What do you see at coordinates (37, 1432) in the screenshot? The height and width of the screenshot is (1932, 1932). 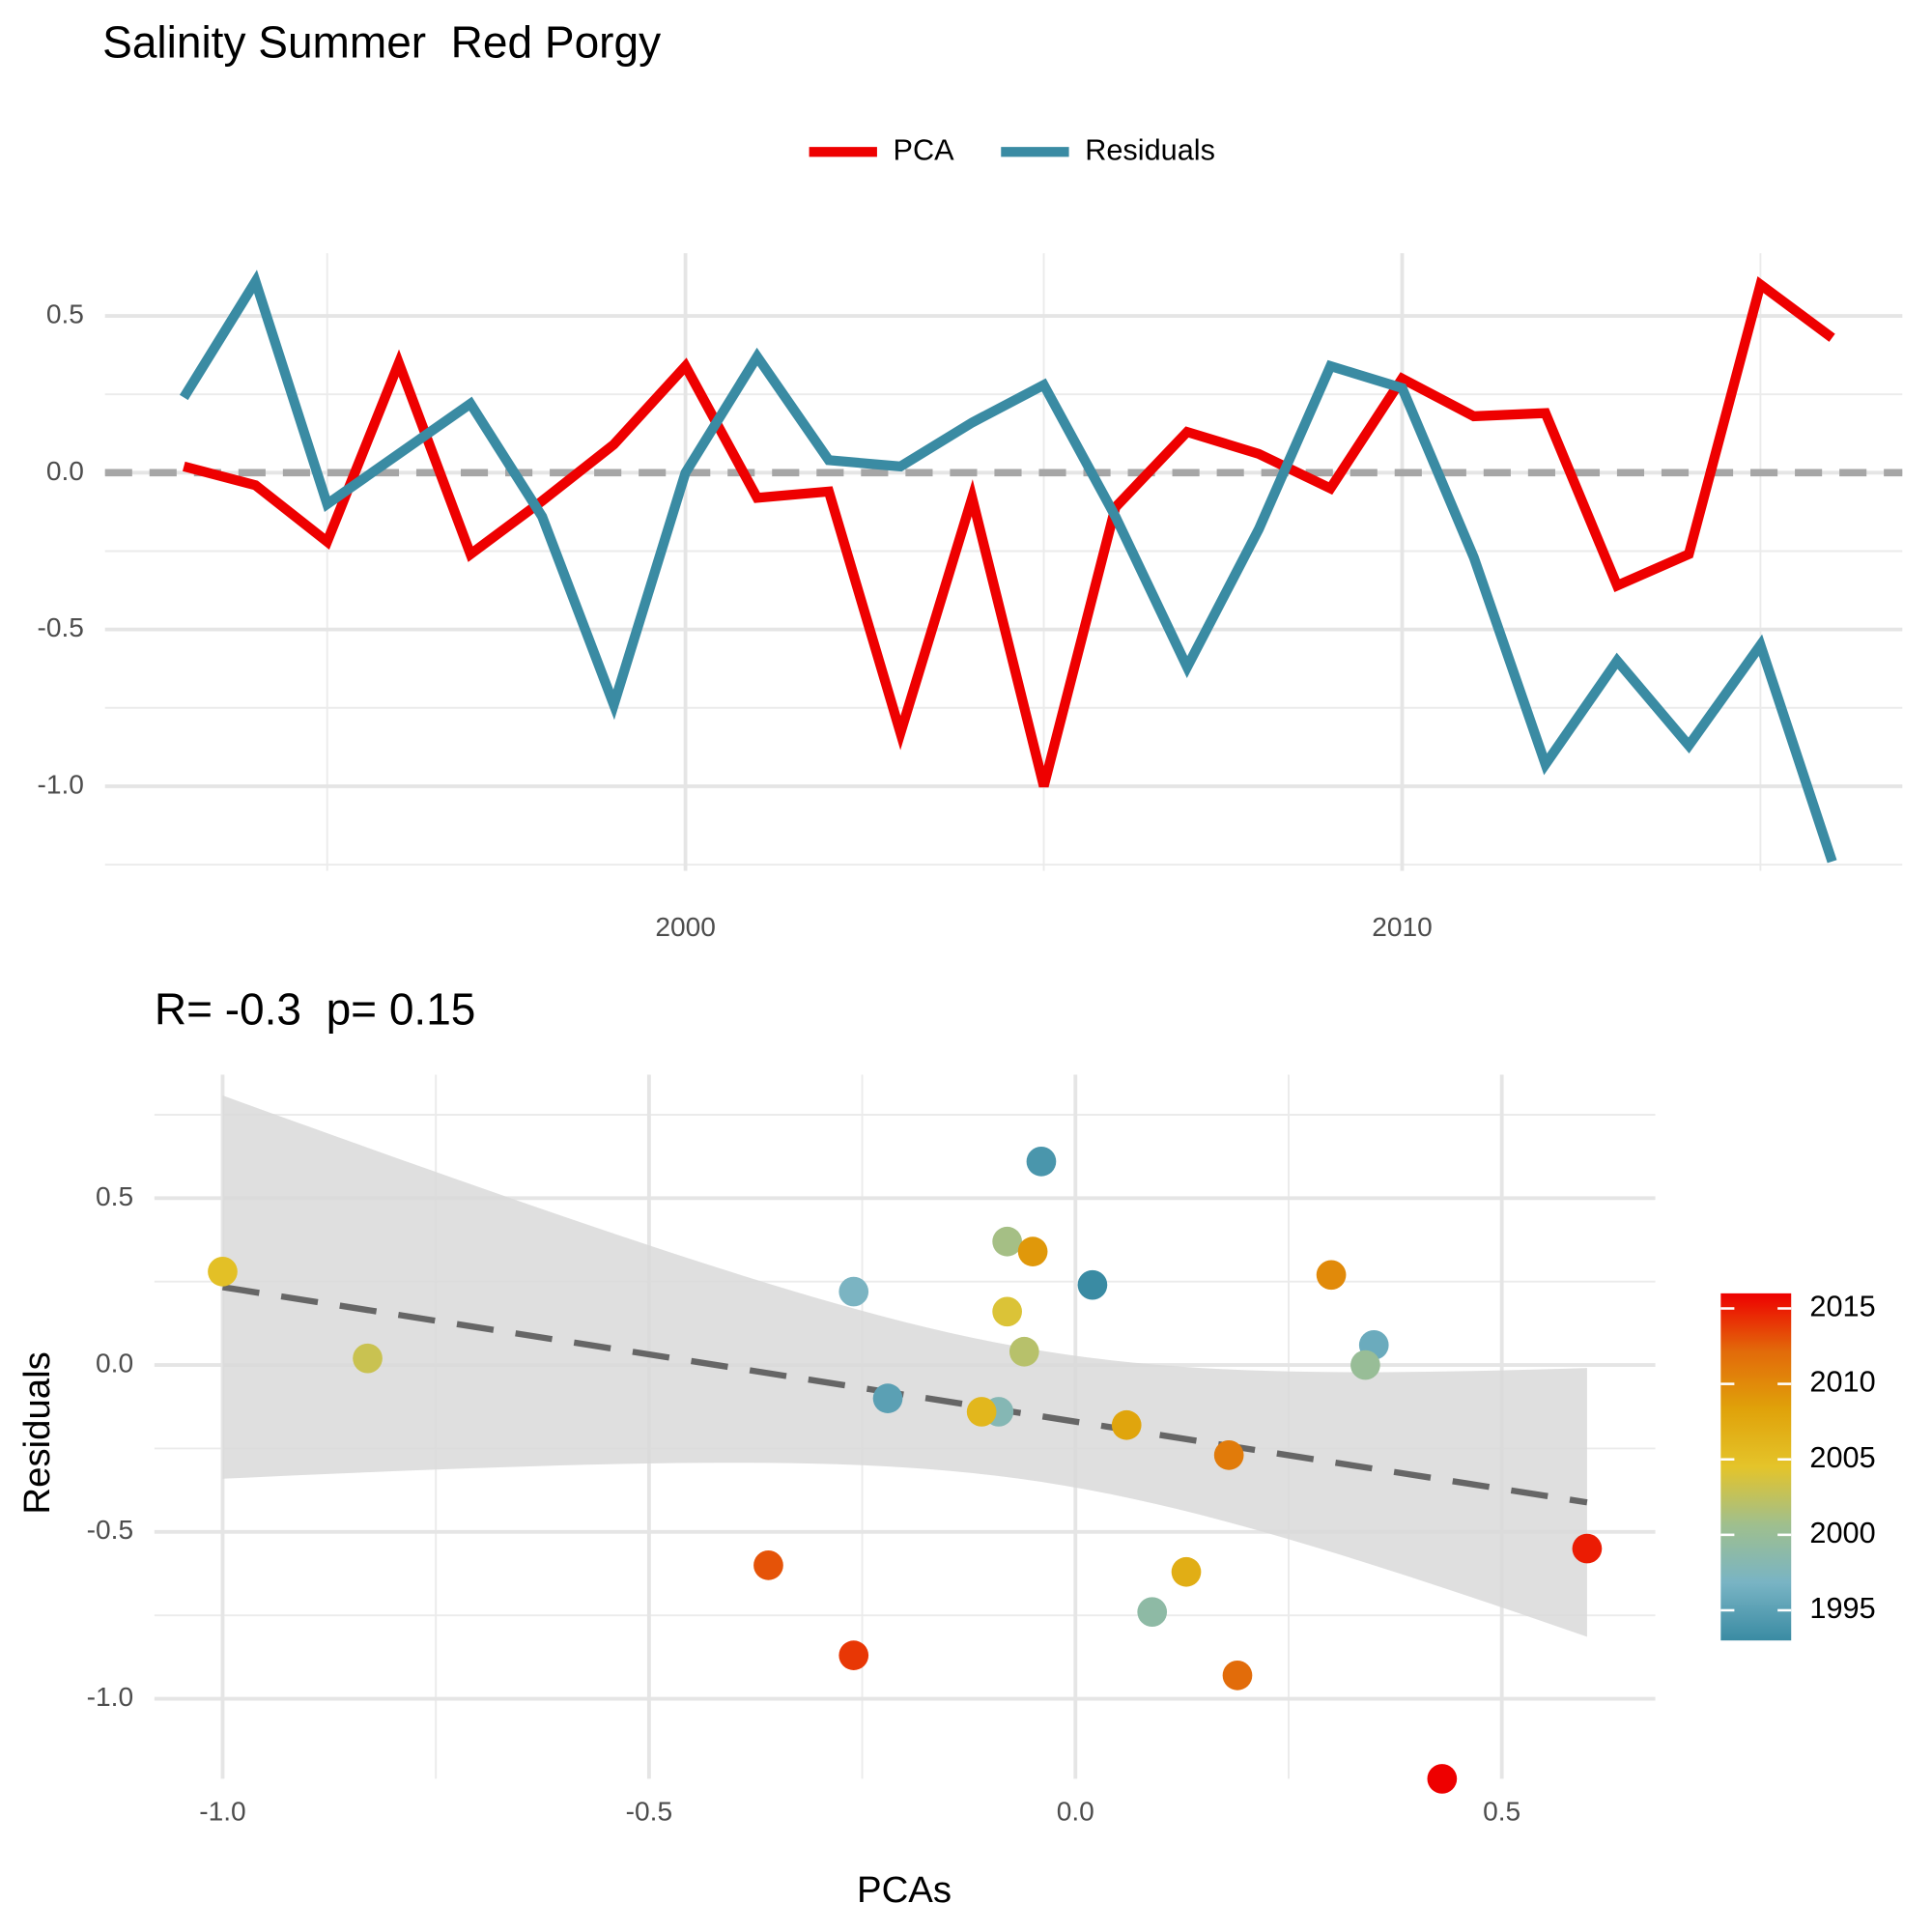 I see `y-axis-title: Residuals` at bounding box center [37, 1432].